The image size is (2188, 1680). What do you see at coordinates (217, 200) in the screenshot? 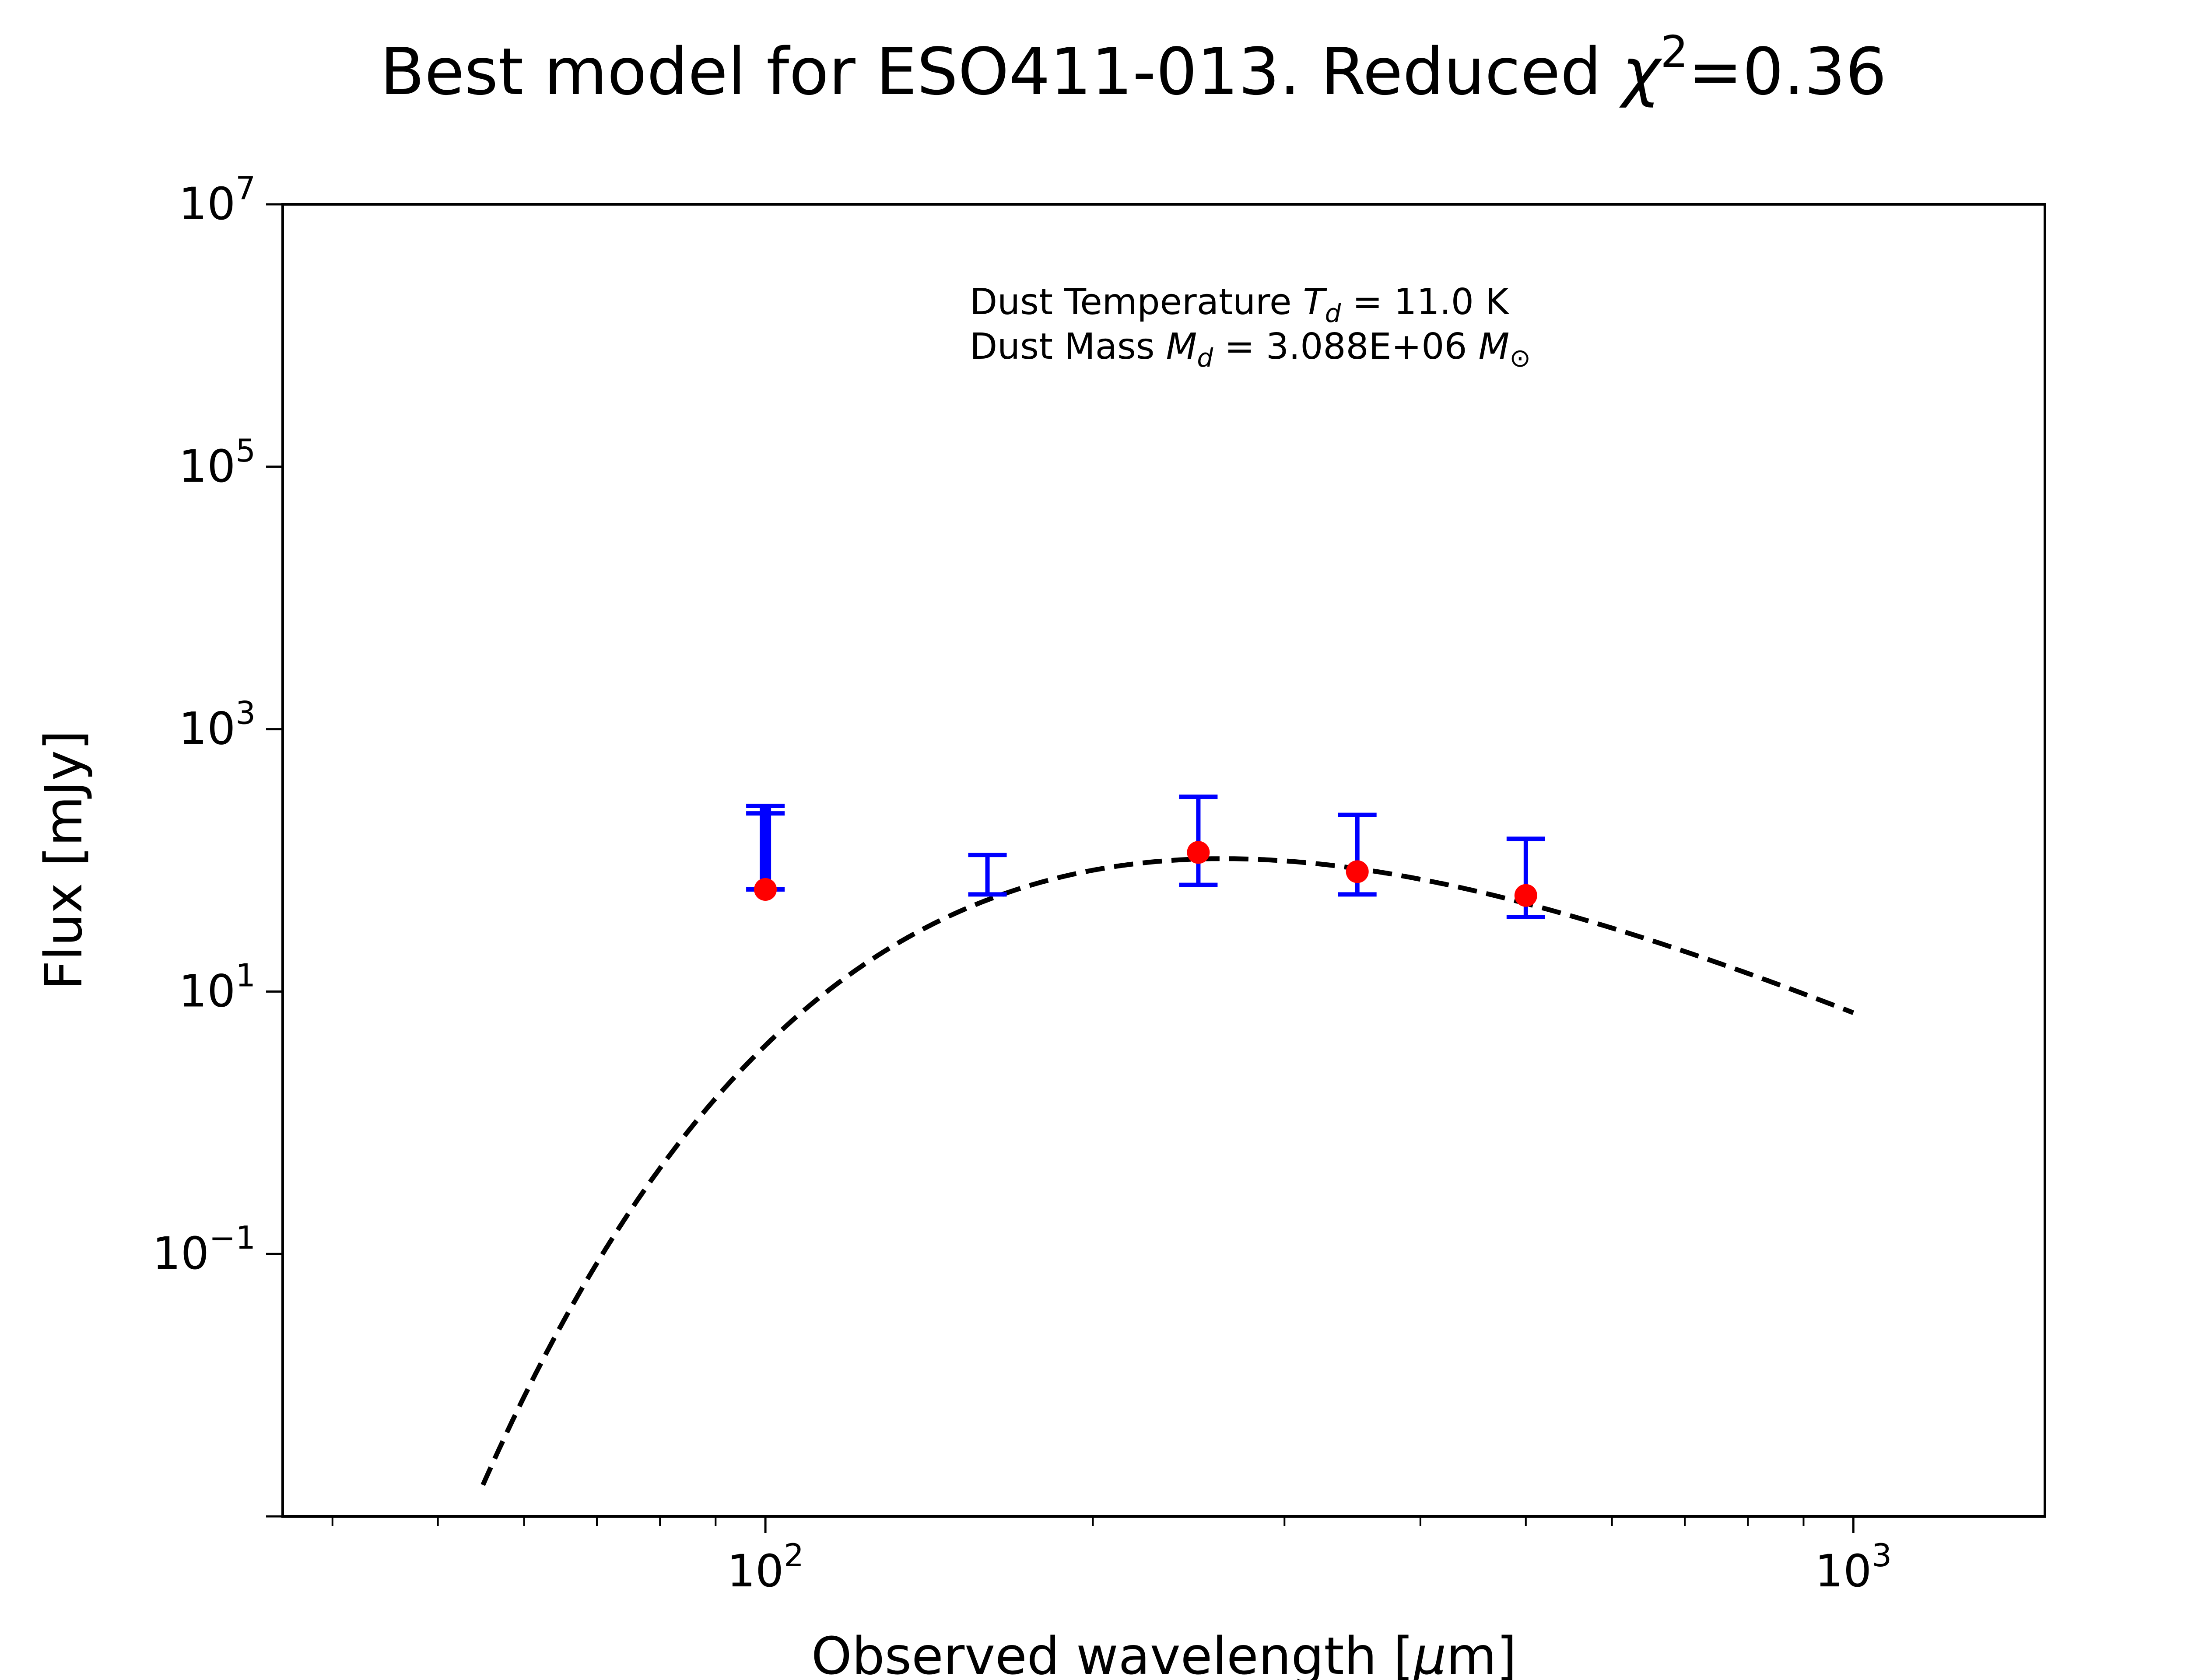
I see `y-tick-label: 10⁷` at bounding box center [217, 200].